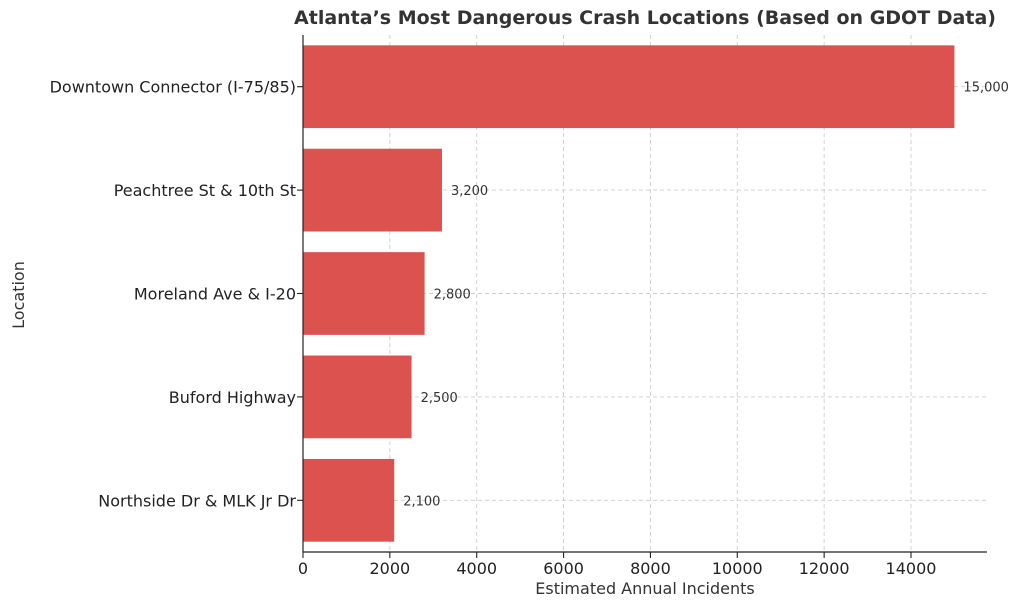 This screenshot has height=608, width=1024. Describe the element at coordinates (389, 568) in the screenshot. I see `x-tick-label: 2000` at that location.